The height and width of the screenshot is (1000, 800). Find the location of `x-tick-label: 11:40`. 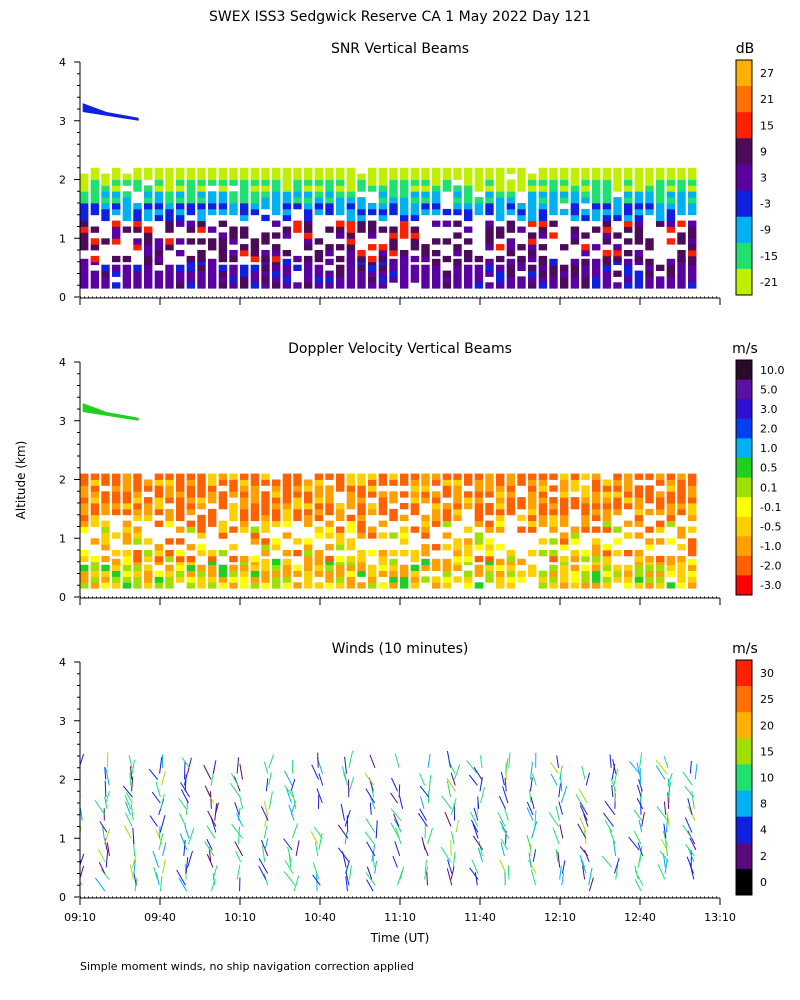

x-tick-label: 11:40 is located at coordinates (480, 917).